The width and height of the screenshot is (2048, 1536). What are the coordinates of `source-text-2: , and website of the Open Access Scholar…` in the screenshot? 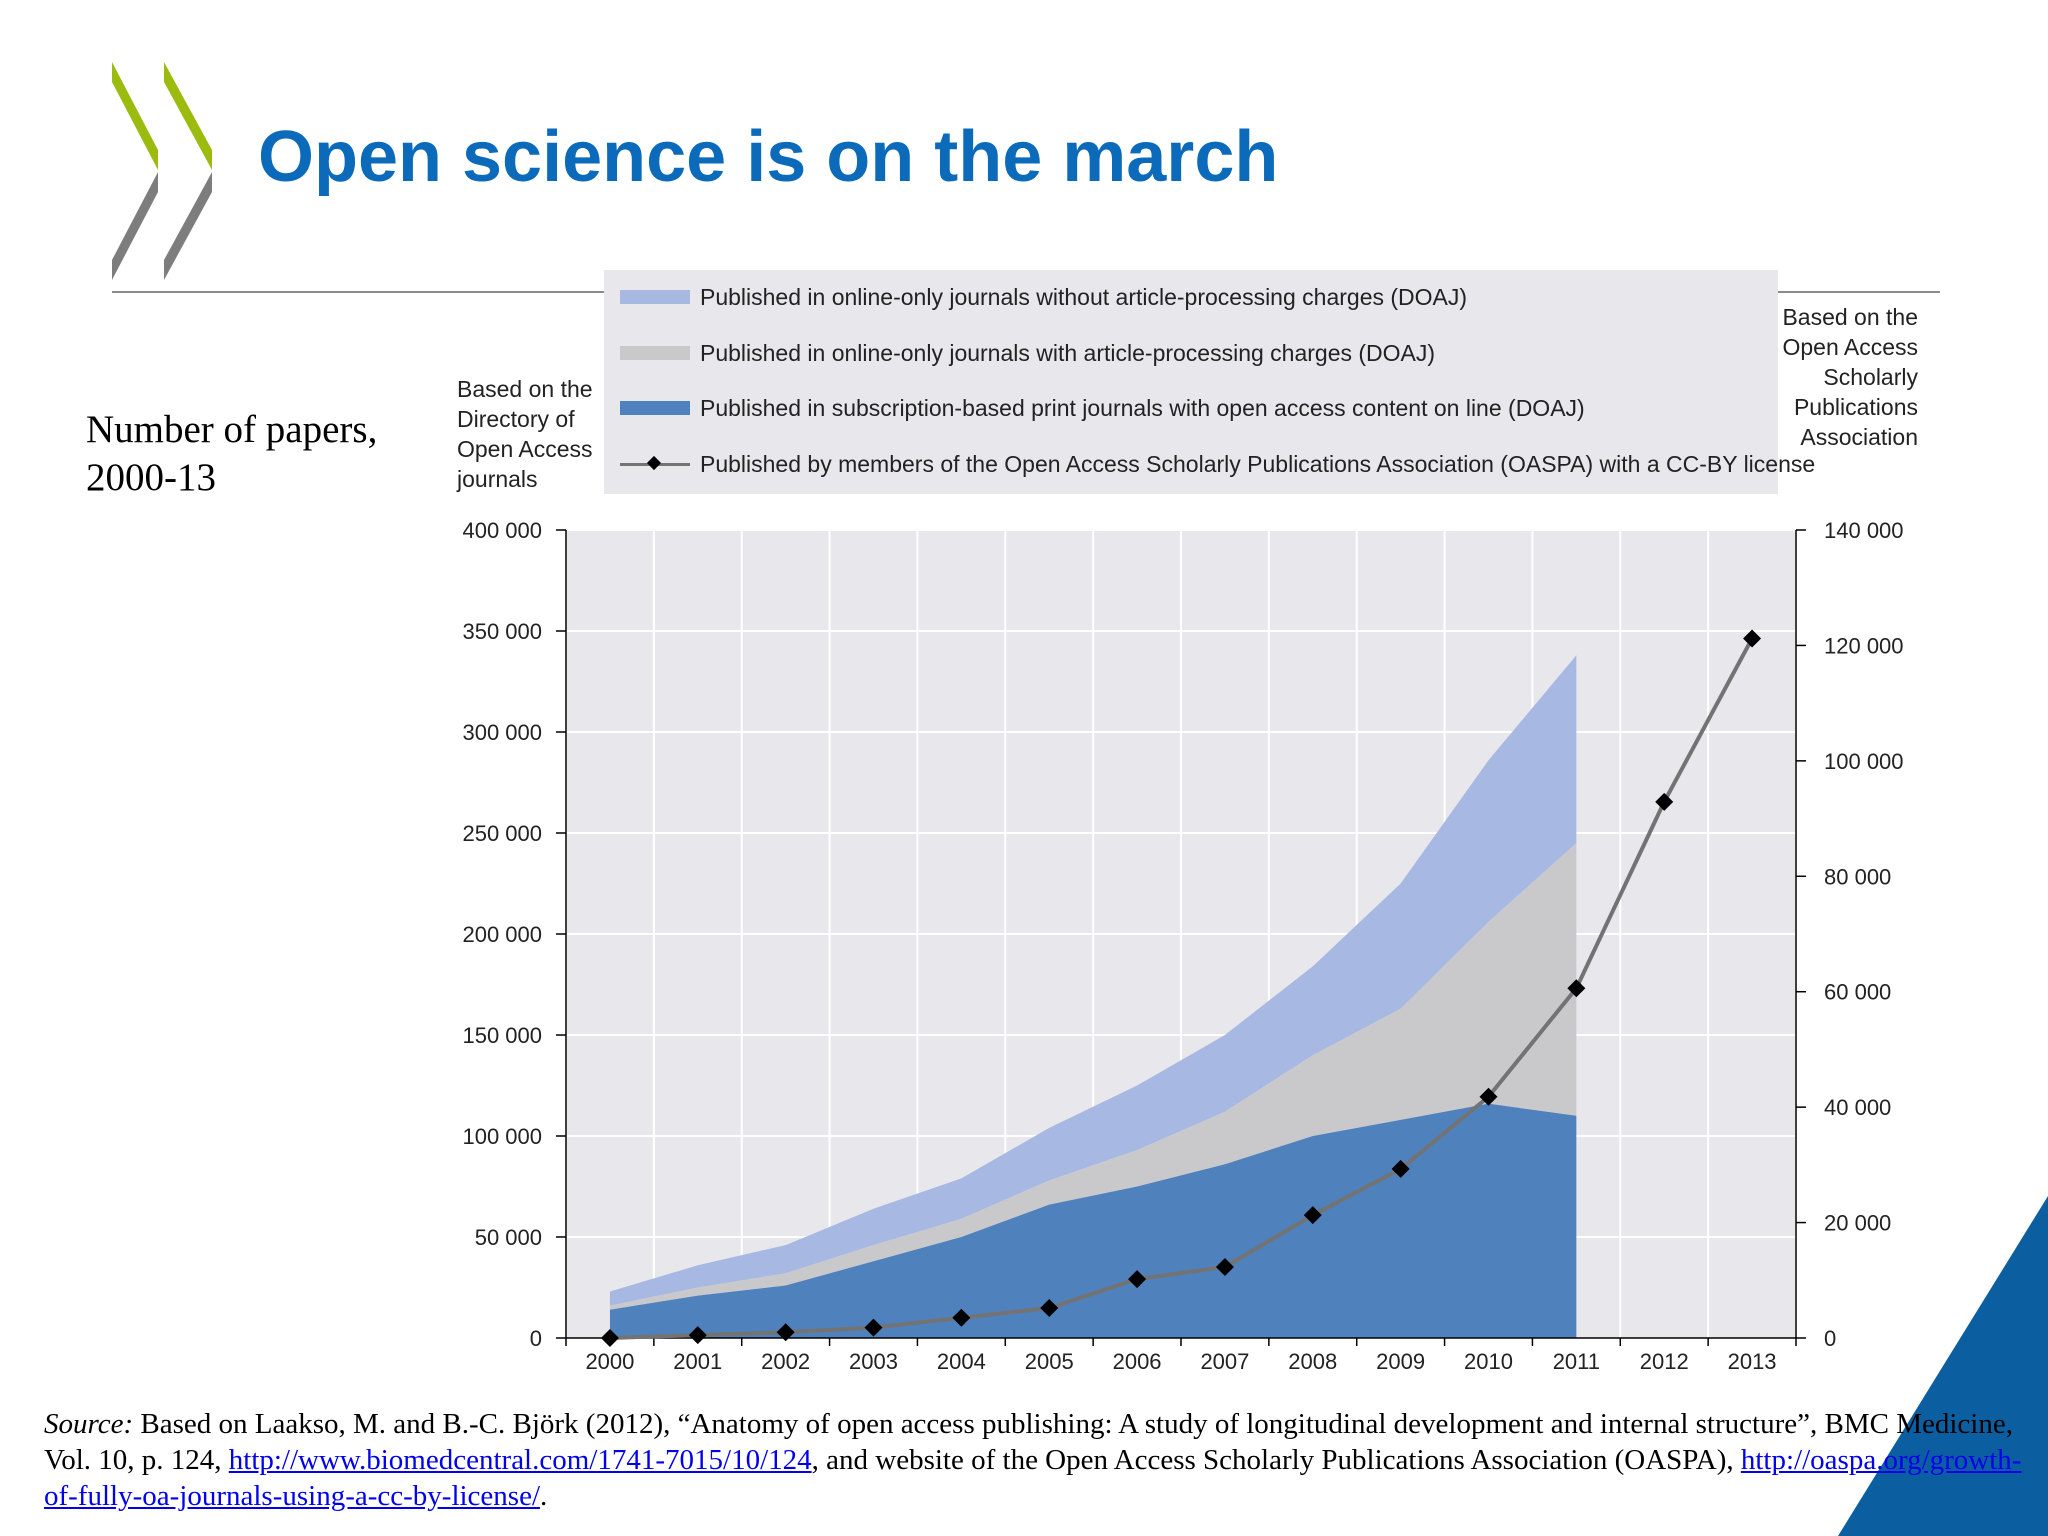 It's located at (1276, 1460).